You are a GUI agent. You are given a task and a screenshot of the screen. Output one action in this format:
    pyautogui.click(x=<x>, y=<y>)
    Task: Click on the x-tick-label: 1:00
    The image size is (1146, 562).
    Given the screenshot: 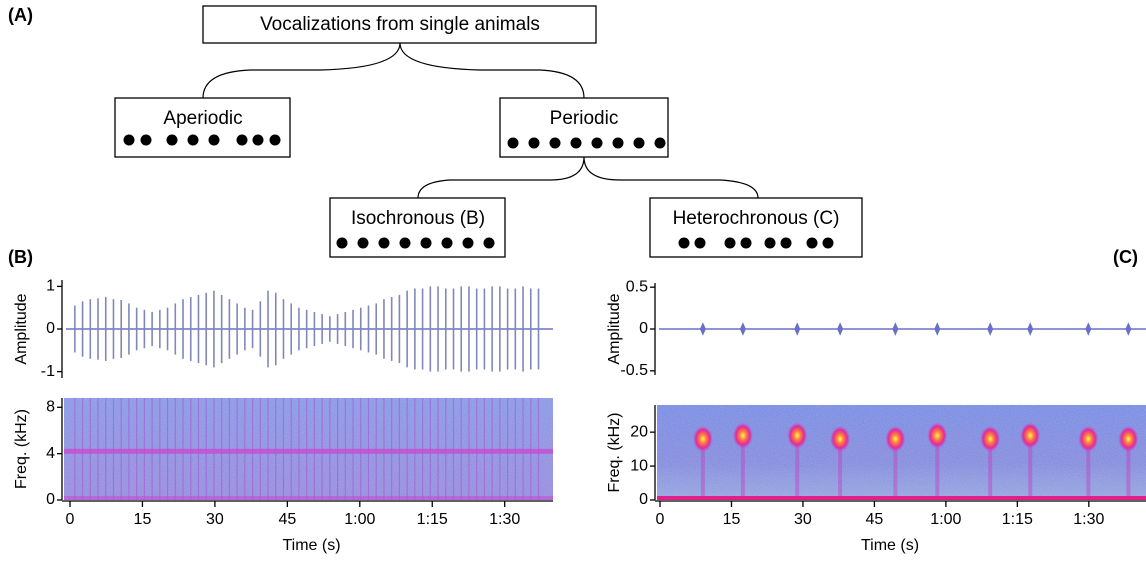 What is the action you would take?
    pyautogui.click(x=945, y=519)
    